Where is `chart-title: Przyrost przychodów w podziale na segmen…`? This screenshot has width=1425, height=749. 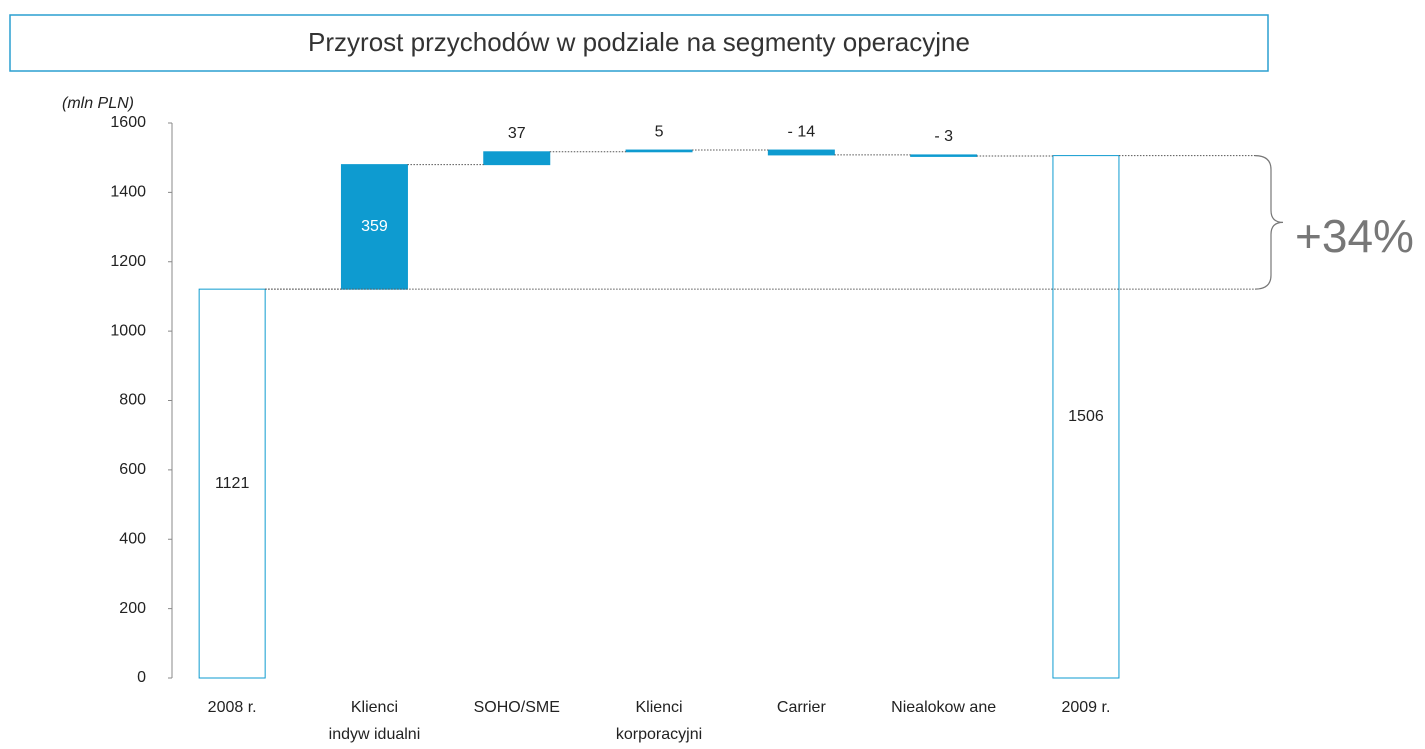 chart-title: Przyrost przychodów w podziale na segmen… is located at coordinates (639, 42).